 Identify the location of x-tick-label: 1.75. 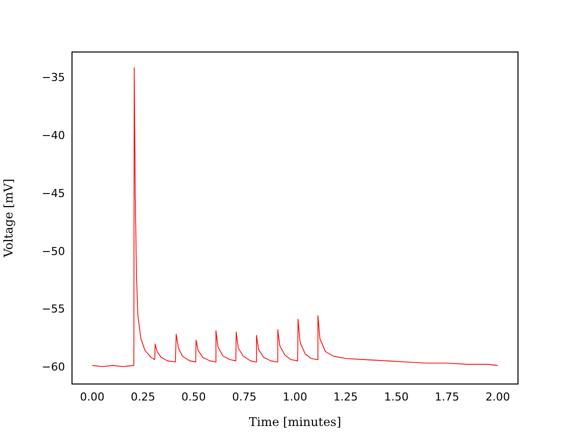
(447, 397).